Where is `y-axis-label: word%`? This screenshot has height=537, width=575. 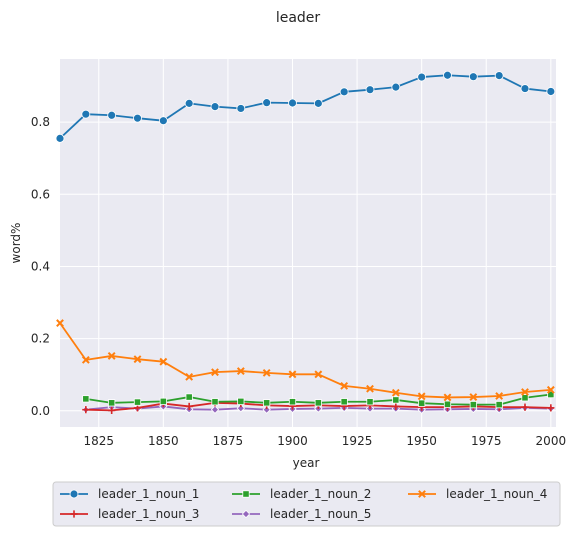
y-axis-label: word% is located at coordinates (16, 243).